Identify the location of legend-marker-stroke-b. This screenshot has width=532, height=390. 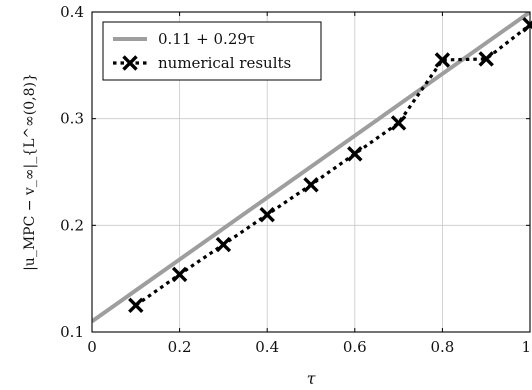
(130, 63).